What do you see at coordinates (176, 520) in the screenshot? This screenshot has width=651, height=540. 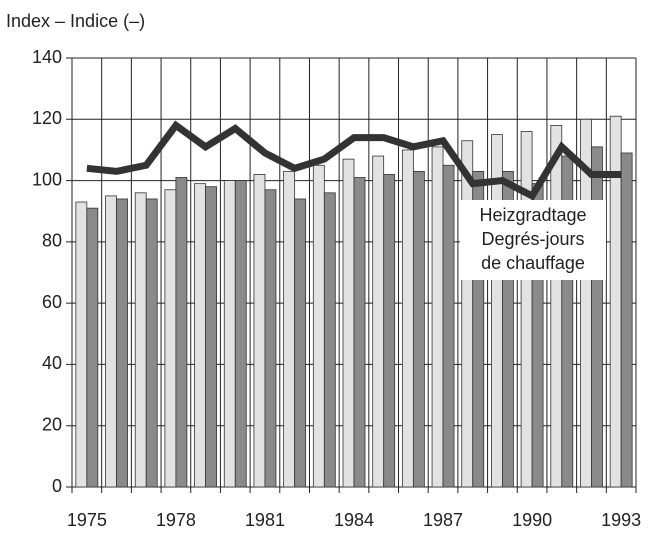 I see `x-tick-label: 1978` at bounding box center [176, 520].